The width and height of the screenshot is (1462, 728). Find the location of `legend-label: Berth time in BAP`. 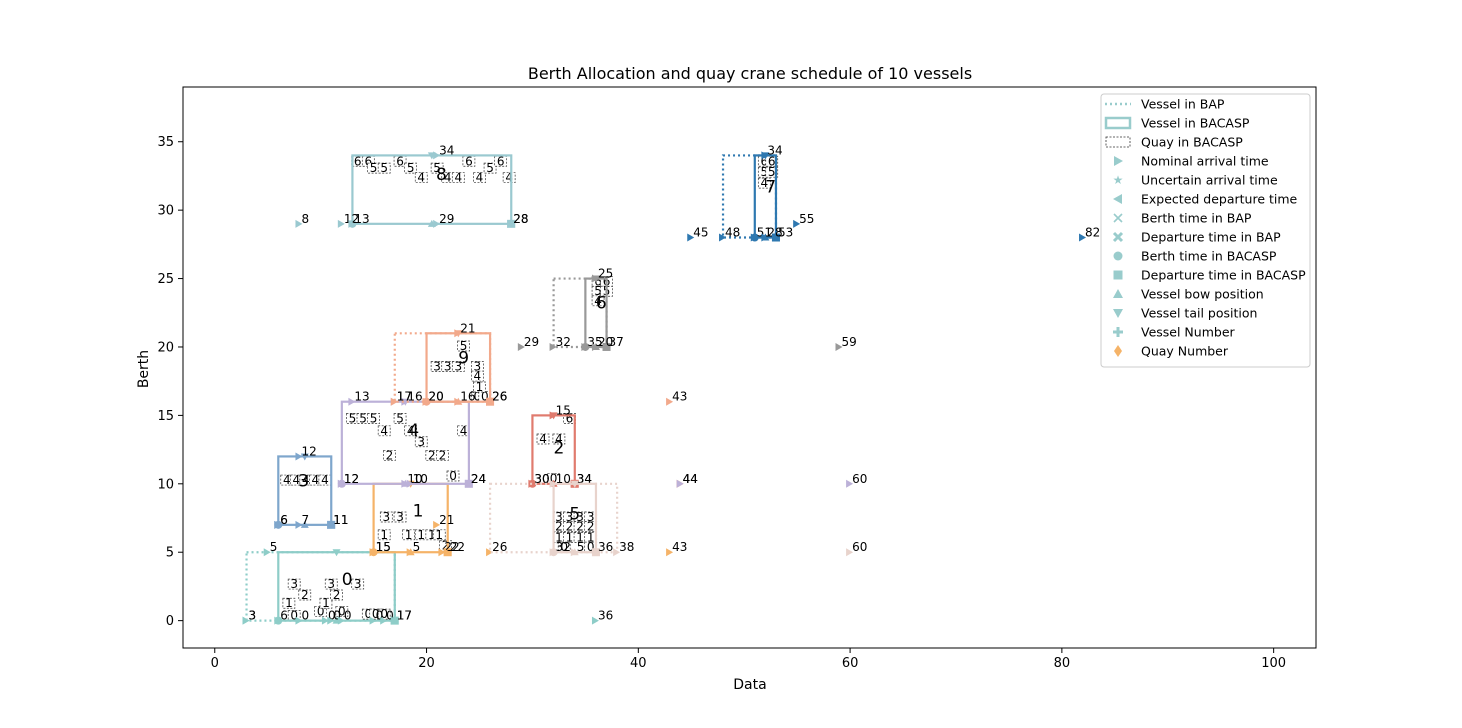

legend-label: Berth time in BAP is located at coordinates (1196, 218).